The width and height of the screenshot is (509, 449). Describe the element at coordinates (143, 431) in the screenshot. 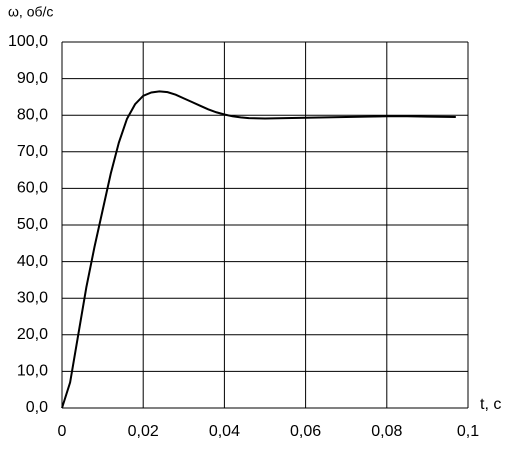

I see `x-tick-label: 0,02` at that location.